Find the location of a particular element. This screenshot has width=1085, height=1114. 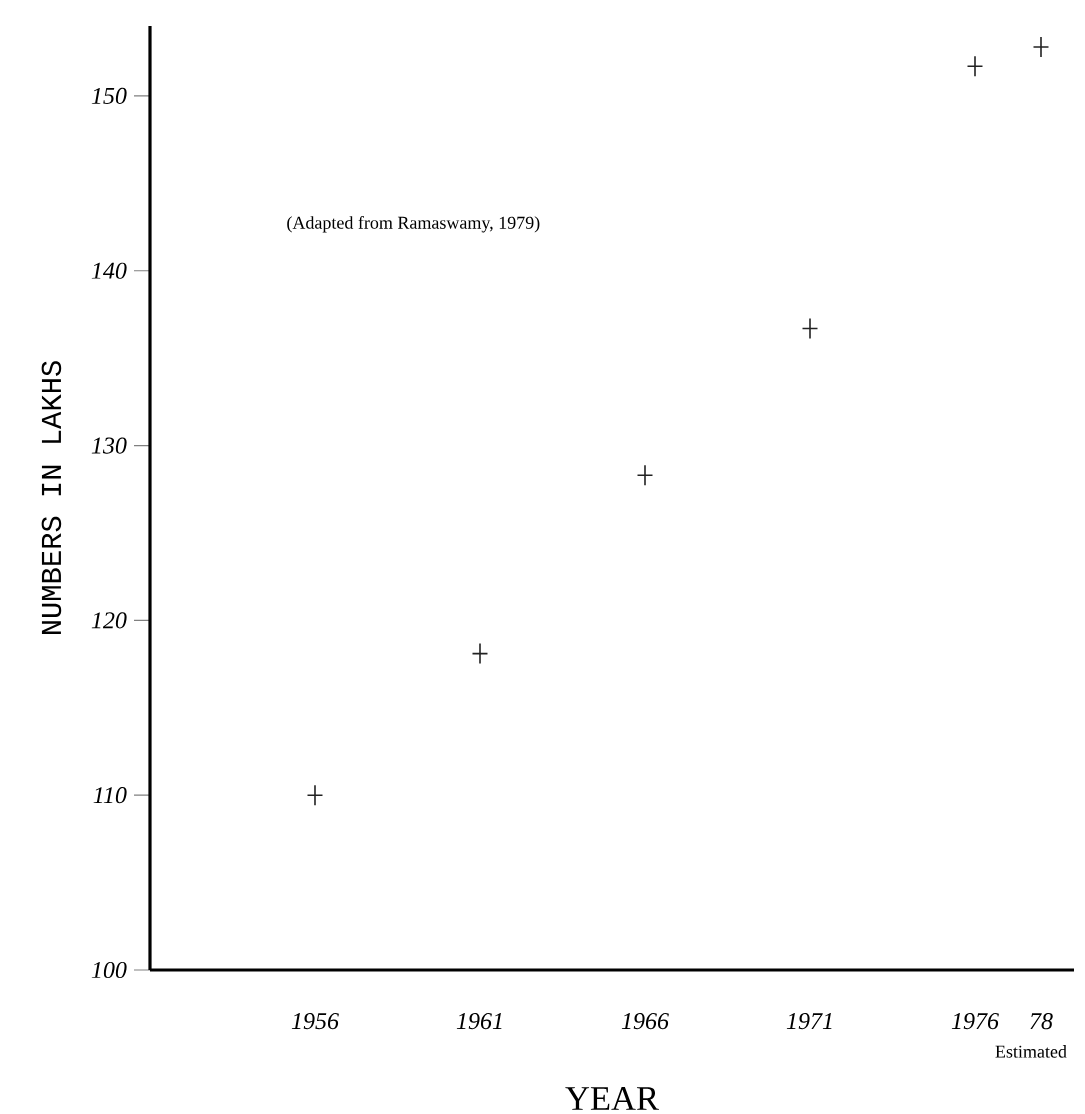

x-axis-title: YEAR is located at coordinates (612, 1098).